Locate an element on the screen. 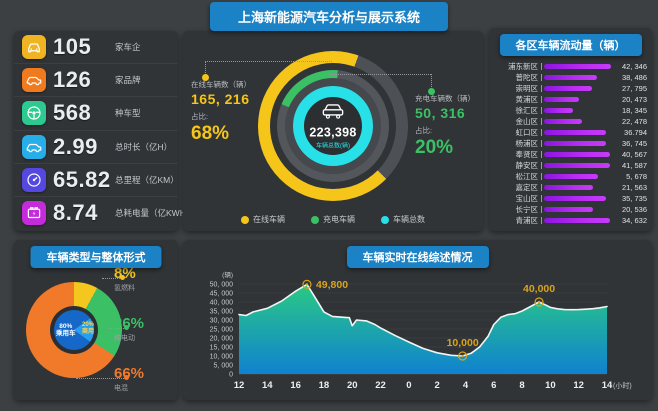 This screenshot has width=658, height=411. district-row: 嘉定区 21, 563 is located at coordinates (571, 187).